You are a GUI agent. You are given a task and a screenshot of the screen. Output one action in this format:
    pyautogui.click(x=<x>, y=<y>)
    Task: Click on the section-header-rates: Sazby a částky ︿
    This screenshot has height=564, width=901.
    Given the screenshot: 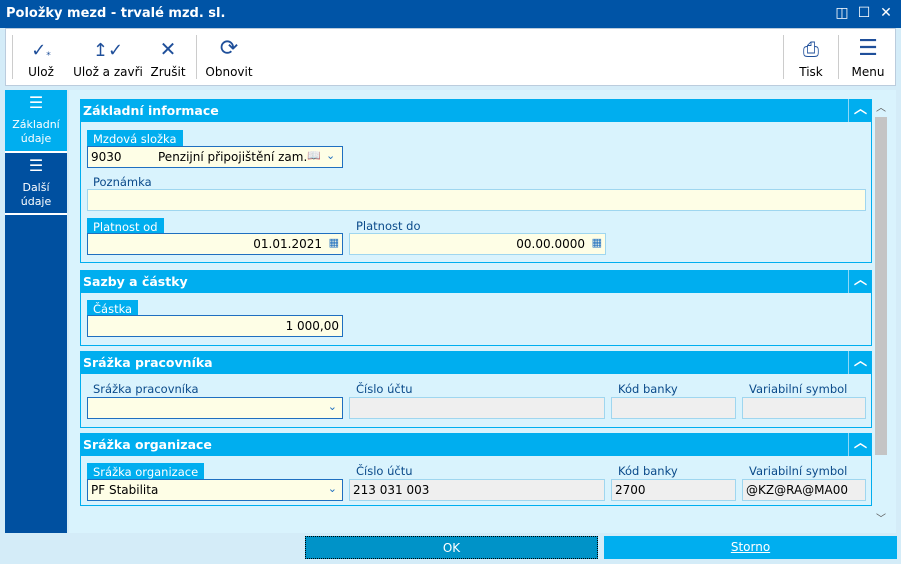 What is the action you would take?
    pyautogui.click(x=476, y=281)
    